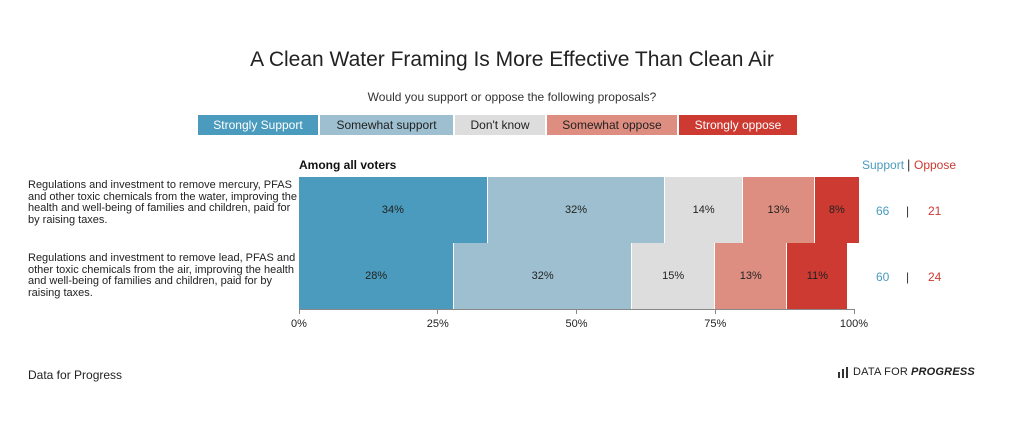  I want to click on bar-row-1: 28% 32% 15% 13% 11%, so click(574, 276).